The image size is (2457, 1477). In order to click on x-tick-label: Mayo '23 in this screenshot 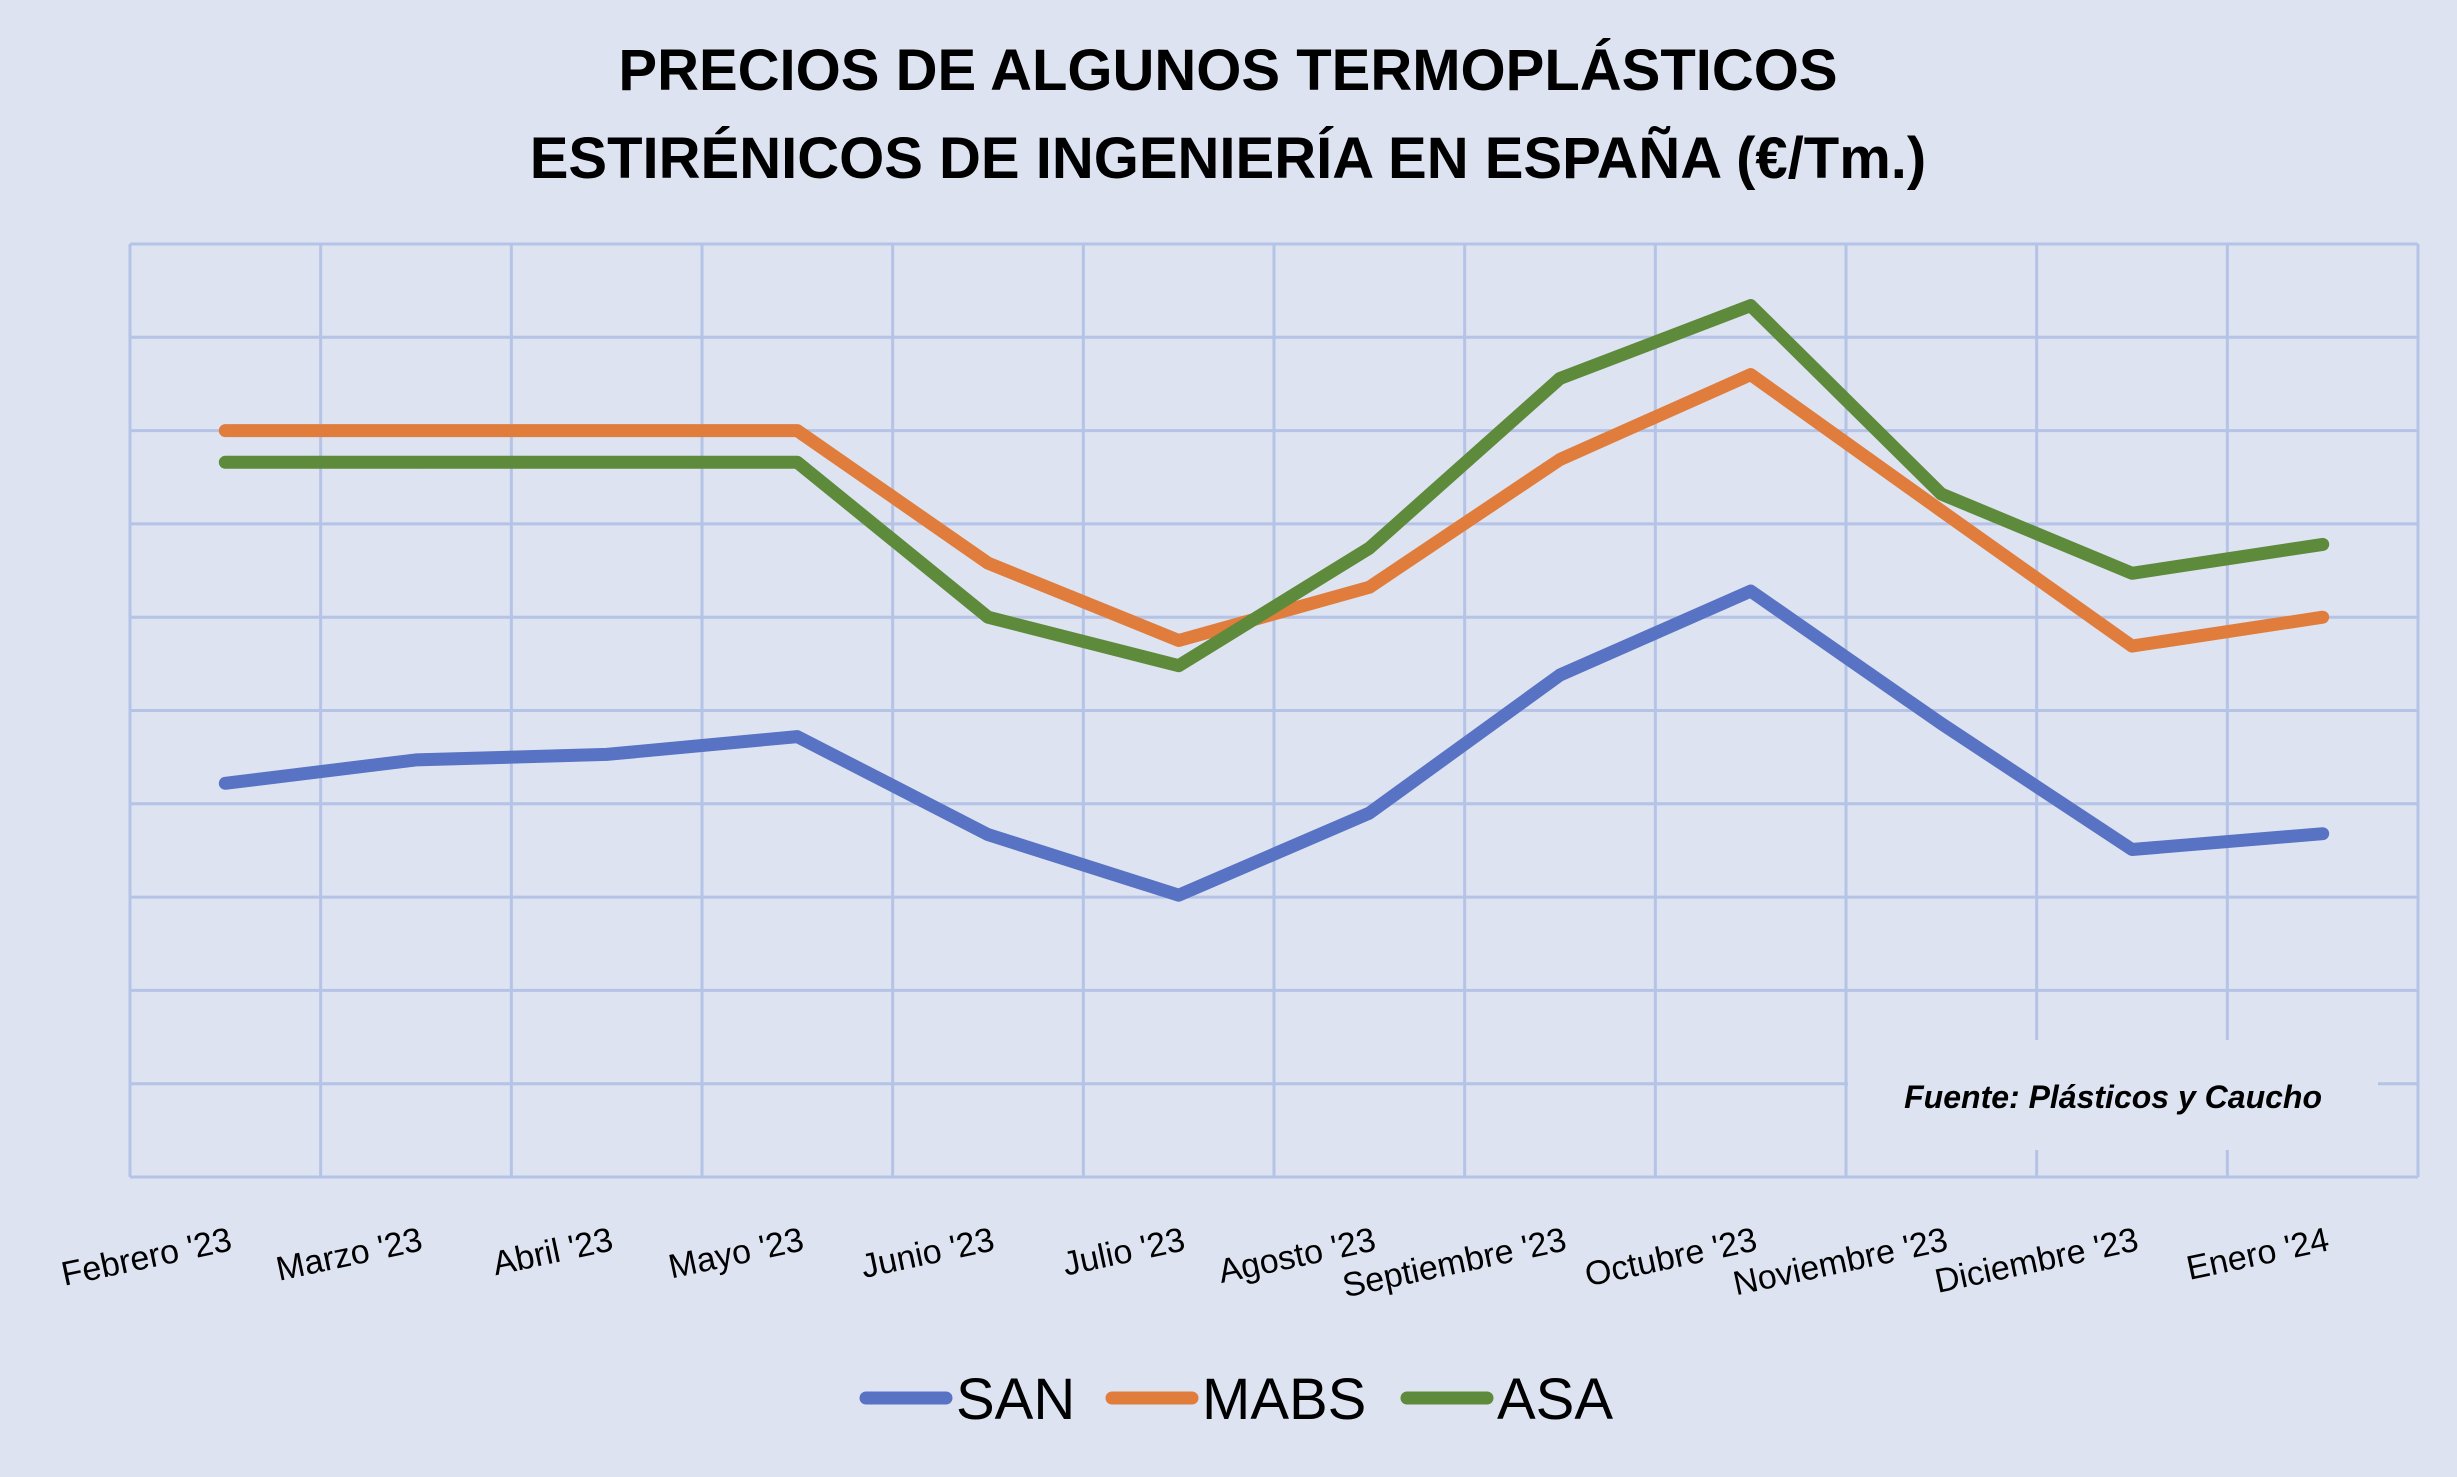, I will do `click(736, 1254)`.